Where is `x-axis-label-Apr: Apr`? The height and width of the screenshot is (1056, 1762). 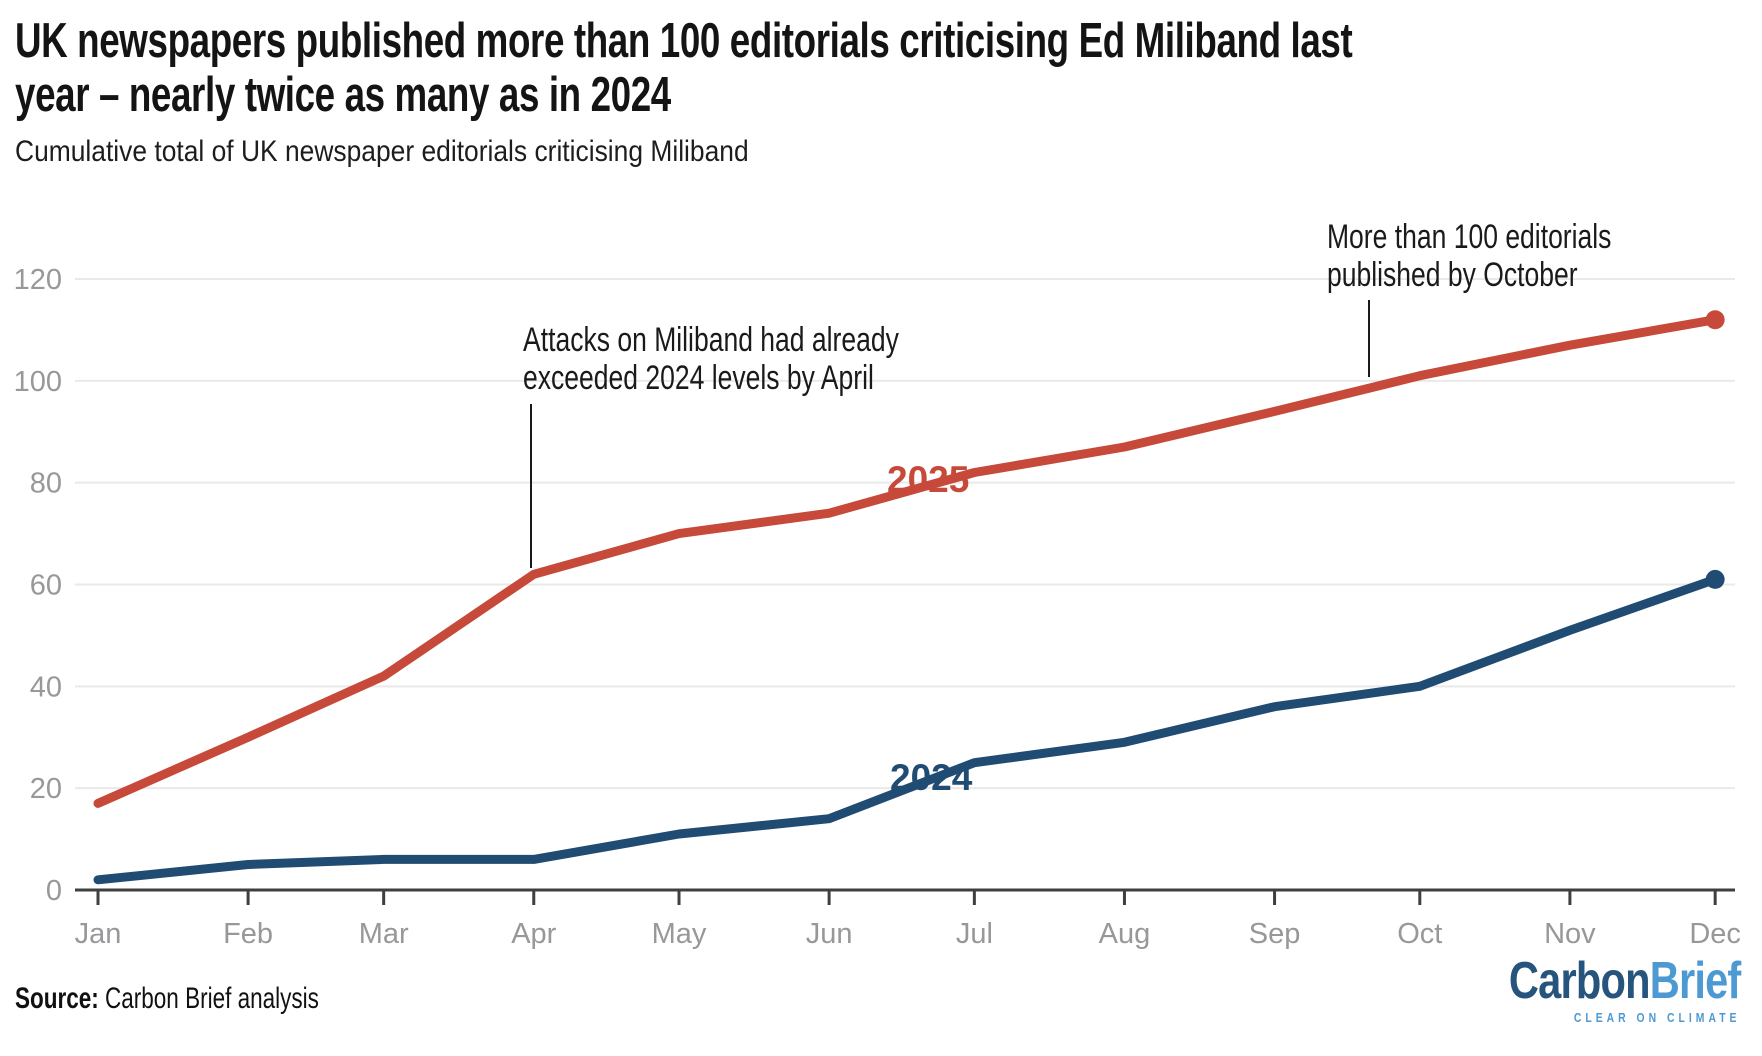 x-axis-label-Apr: Apr is located at coordinates (533, 934).